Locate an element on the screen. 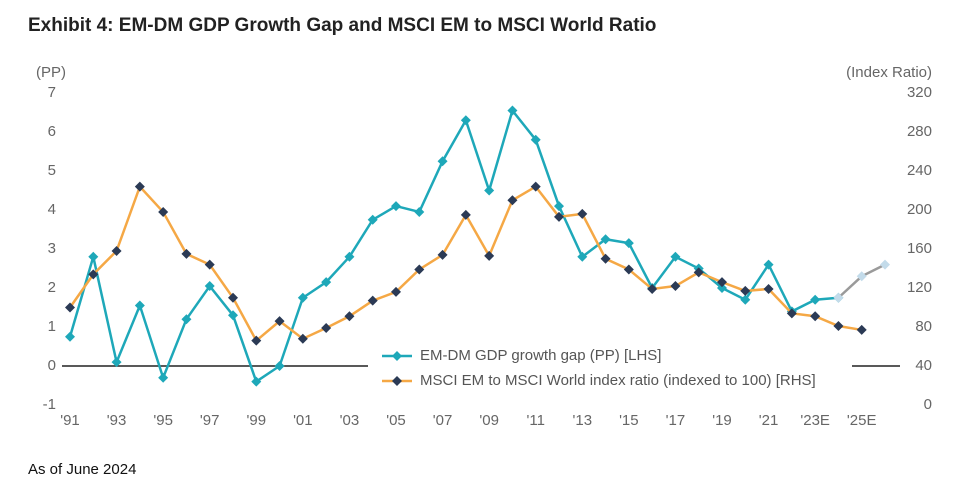 The image size is (960, 487). x-tick-label: '15 is located at coordinates (629, 420).